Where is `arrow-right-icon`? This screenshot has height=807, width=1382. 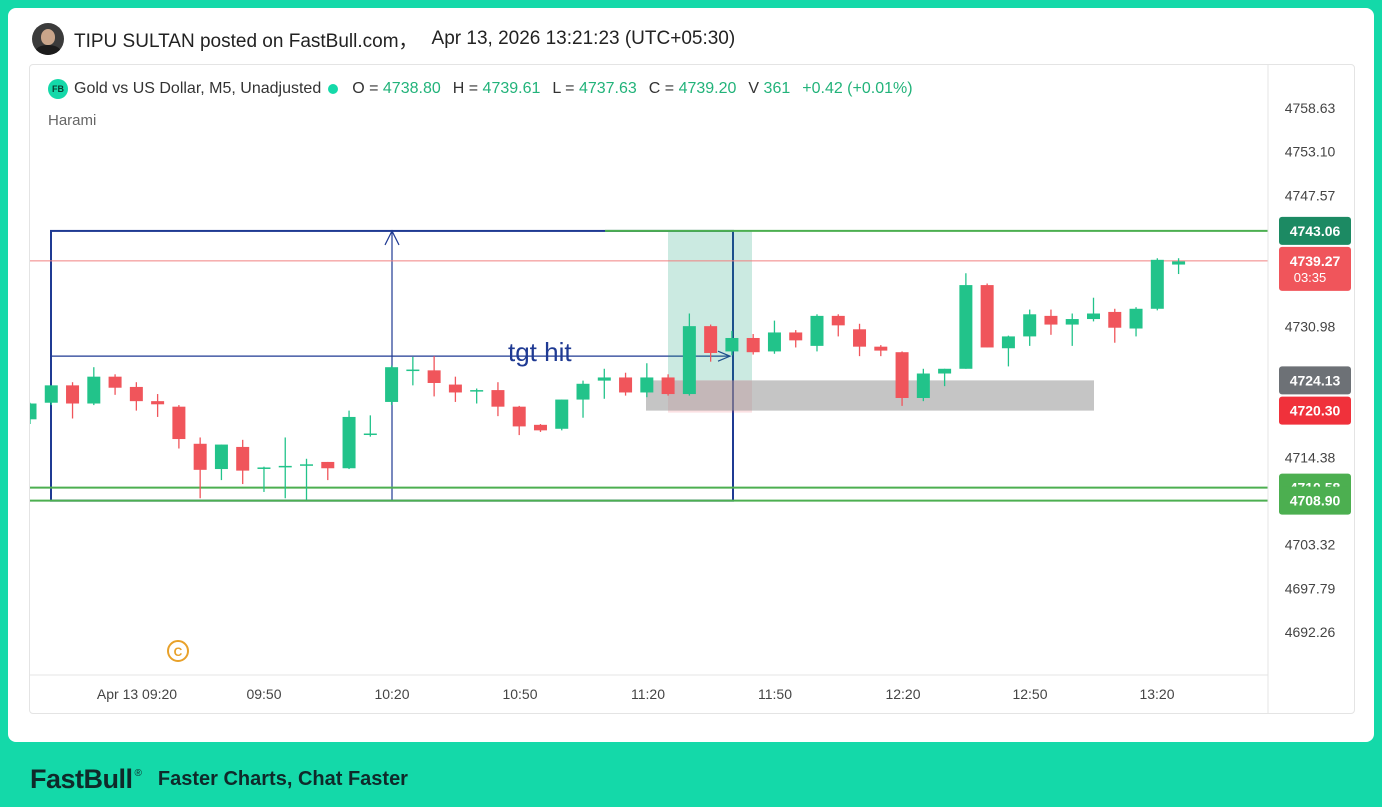
arrow-right-icon is located at coordinates (724, 356).